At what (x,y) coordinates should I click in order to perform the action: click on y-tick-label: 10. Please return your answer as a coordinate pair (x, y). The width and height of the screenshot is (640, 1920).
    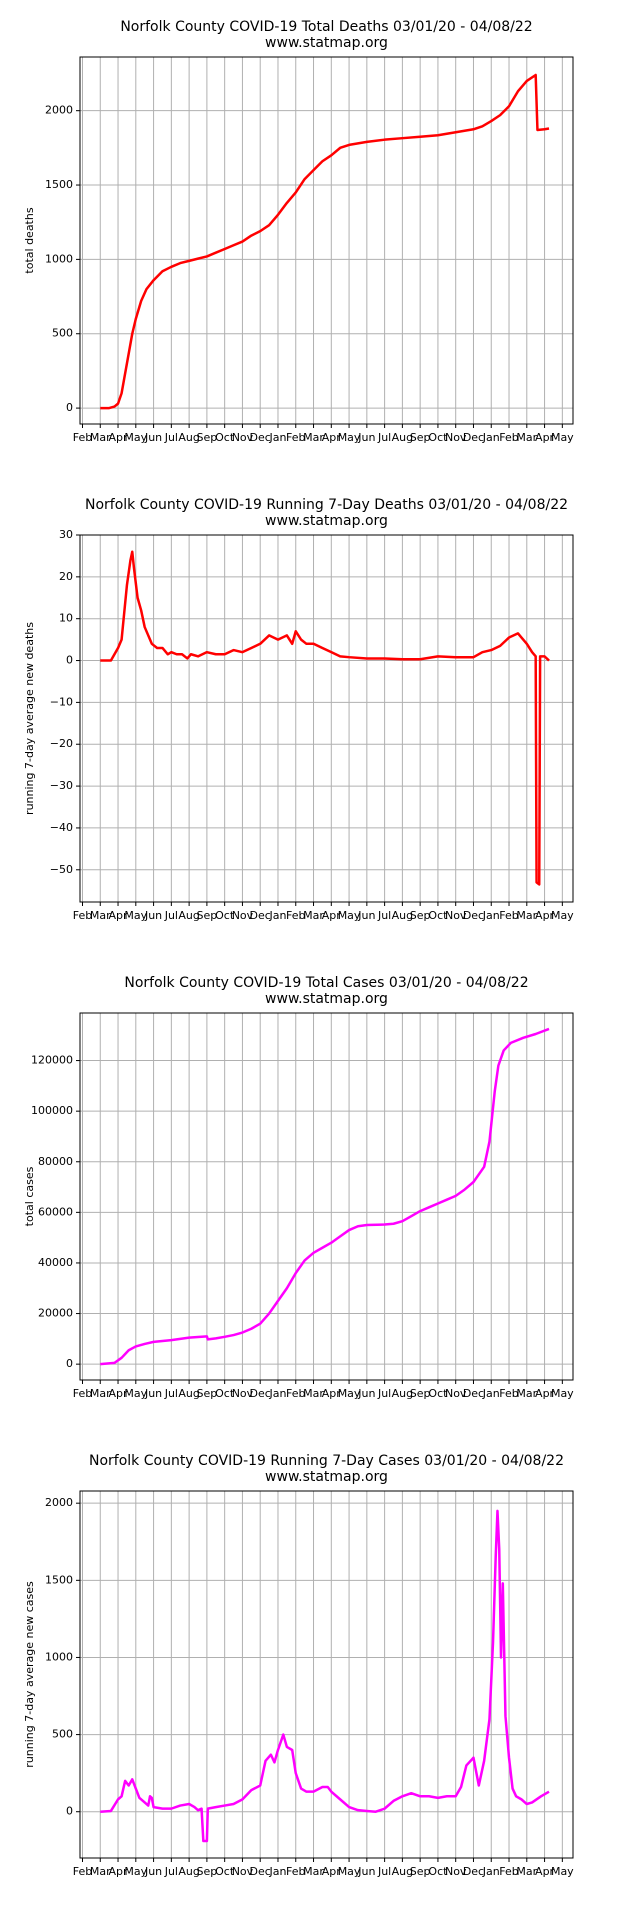
    Looking at the image, I should click on (66, 618).